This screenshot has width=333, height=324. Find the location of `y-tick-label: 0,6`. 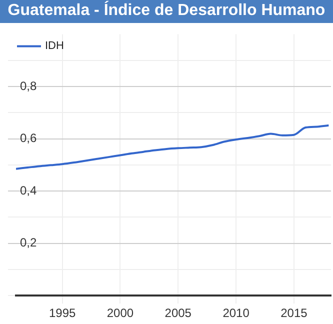

y-tick-label: 0,6 is located at coordinates (29, 138).